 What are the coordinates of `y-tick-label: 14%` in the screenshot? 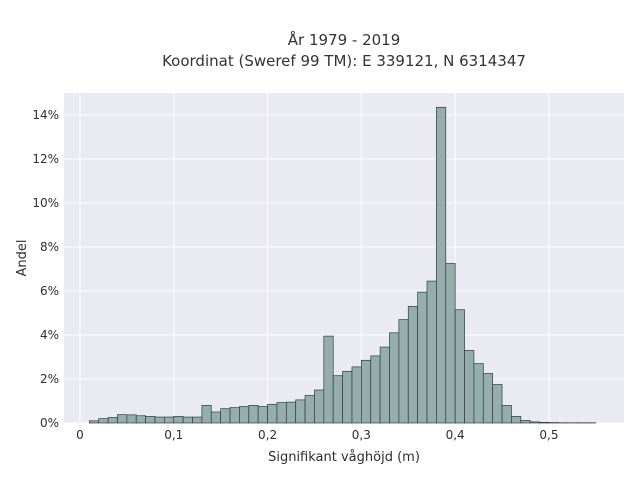 It's located at (45, 115).